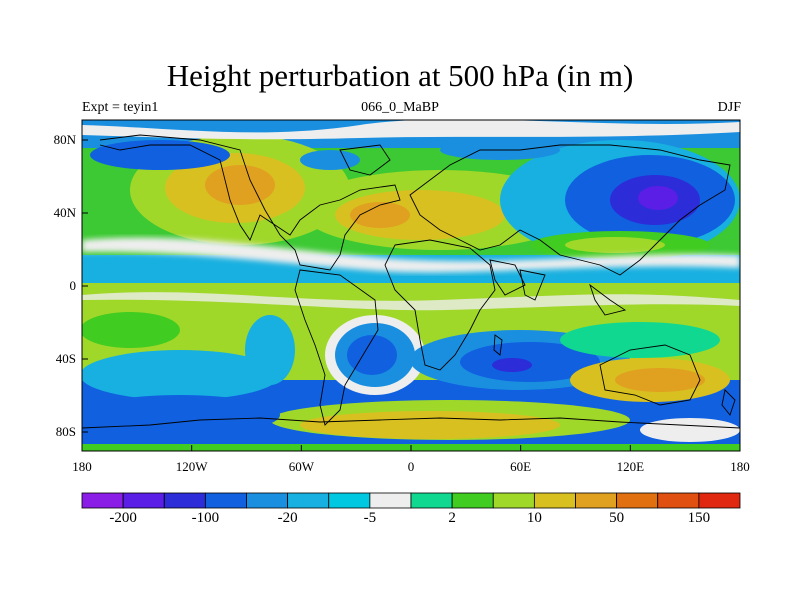 The image size is (800, 600). What do you see at coordinates (699, 518) in the screenshot?
I see `colorbar-label: 150` at bounding box center [699, 518].